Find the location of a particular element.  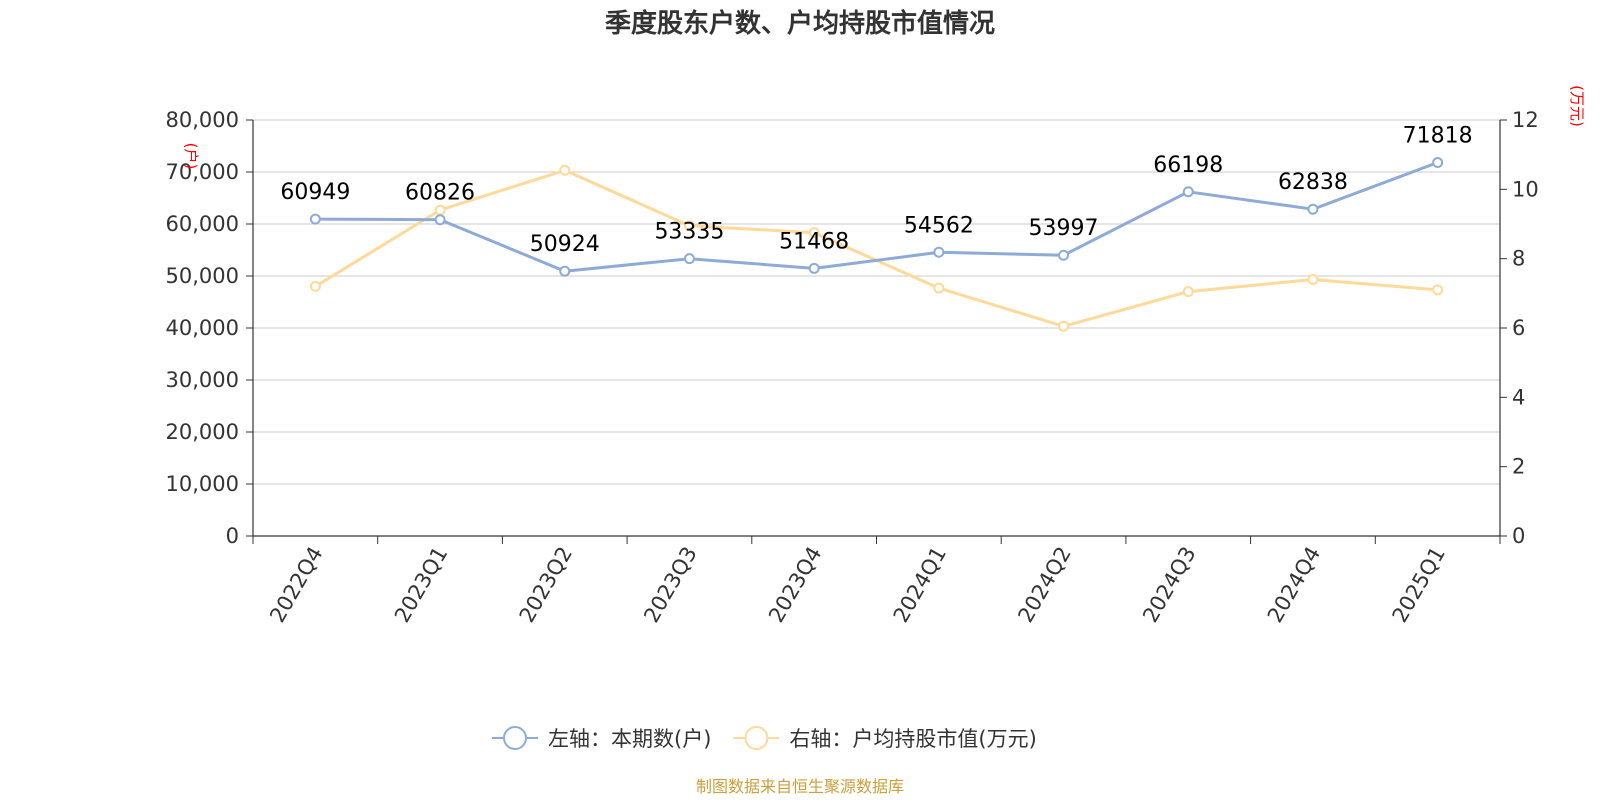

x-axis-label: 2023Q1 is located at coordinates (421, 585).